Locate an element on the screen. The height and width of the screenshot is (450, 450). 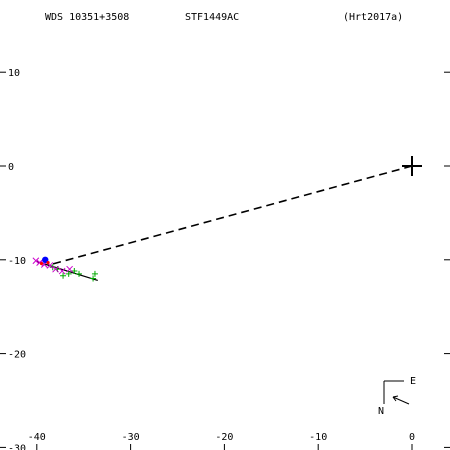
x-tick-label: -10 is located at coordinates (318, 437).